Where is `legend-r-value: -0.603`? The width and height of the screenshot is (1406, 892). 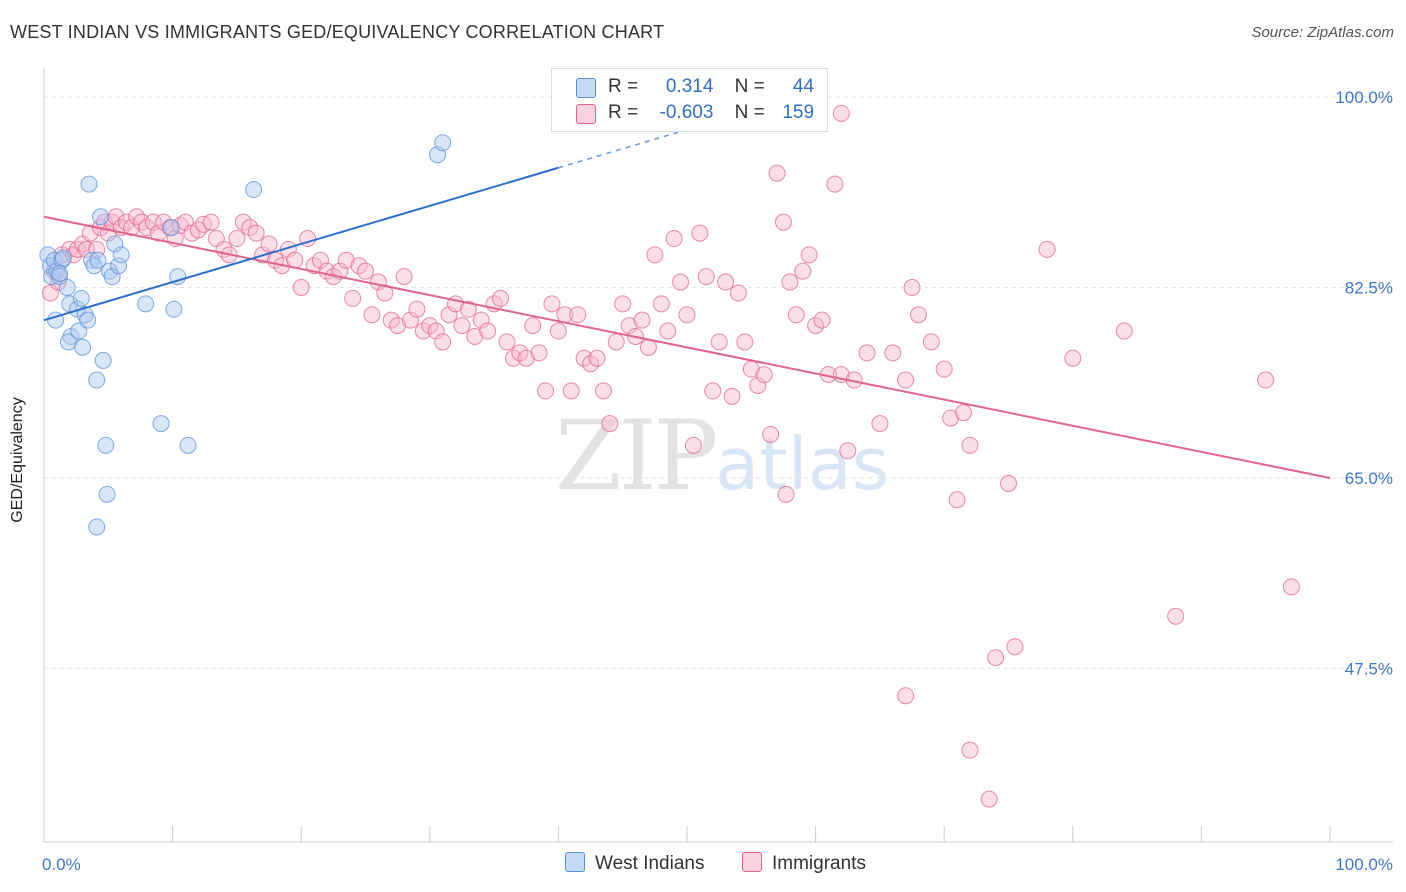
legend-r-value: -0.603 is located at coordinates (686, 112).